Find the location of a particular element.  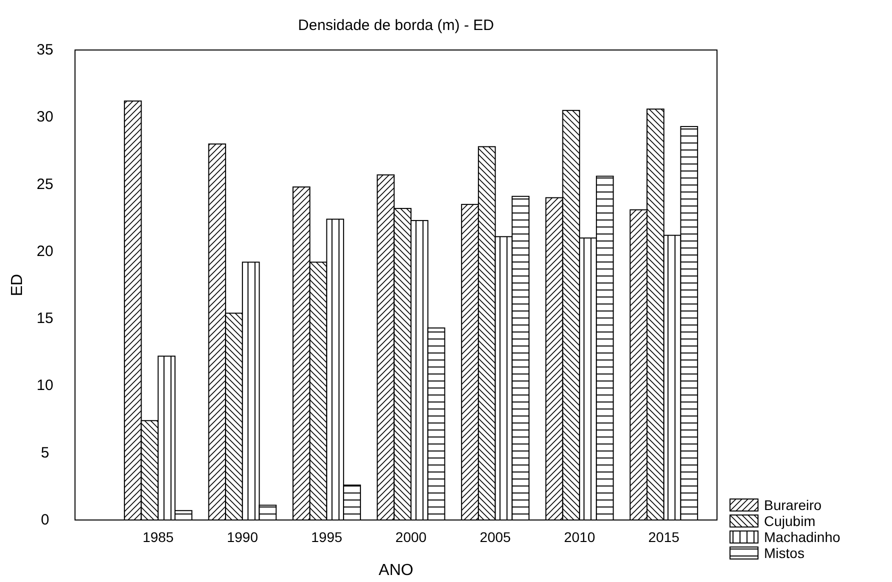

y-tick-label: 10 is located at coordinates (45, 385).